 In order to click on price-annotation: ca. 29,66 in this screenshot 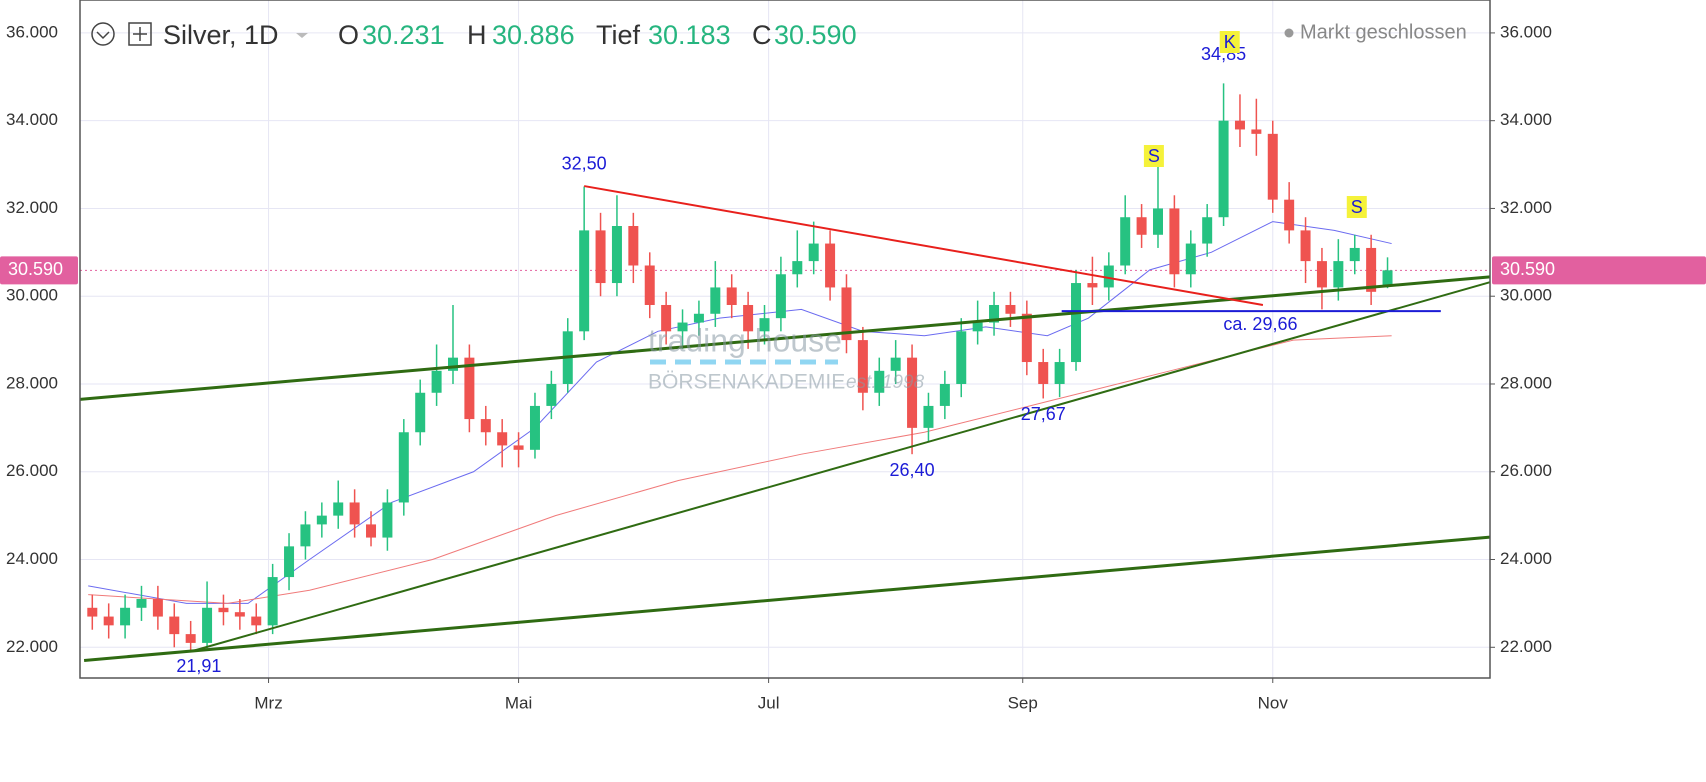, I will do `click(1260, 324)`.